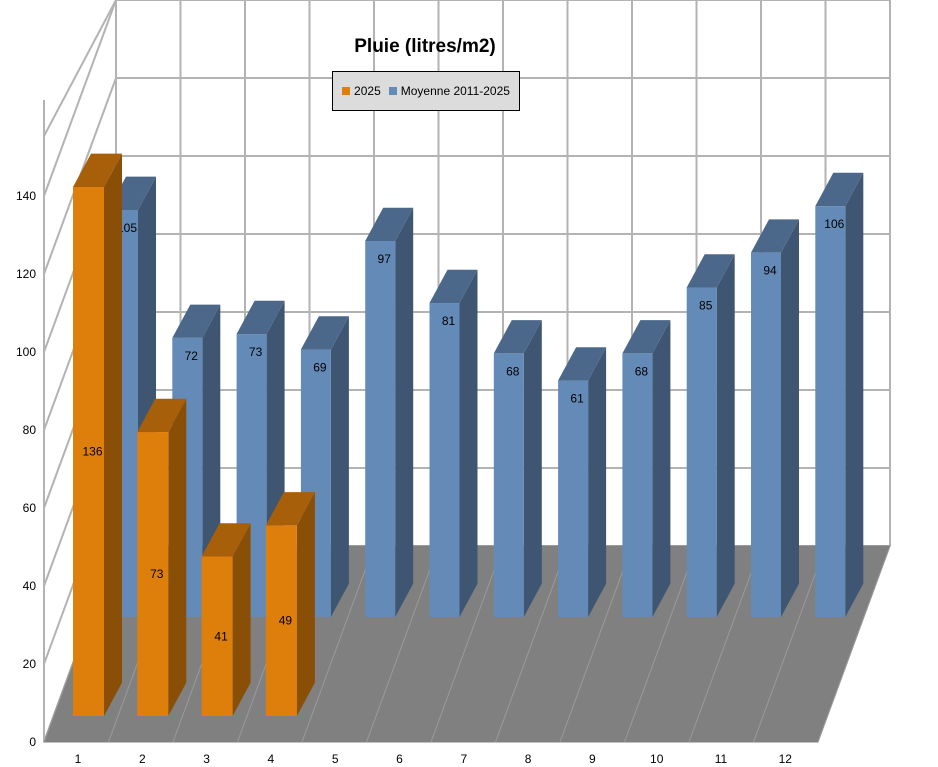  I want to click on bar-moyenne-8-side, so click(597, 482).